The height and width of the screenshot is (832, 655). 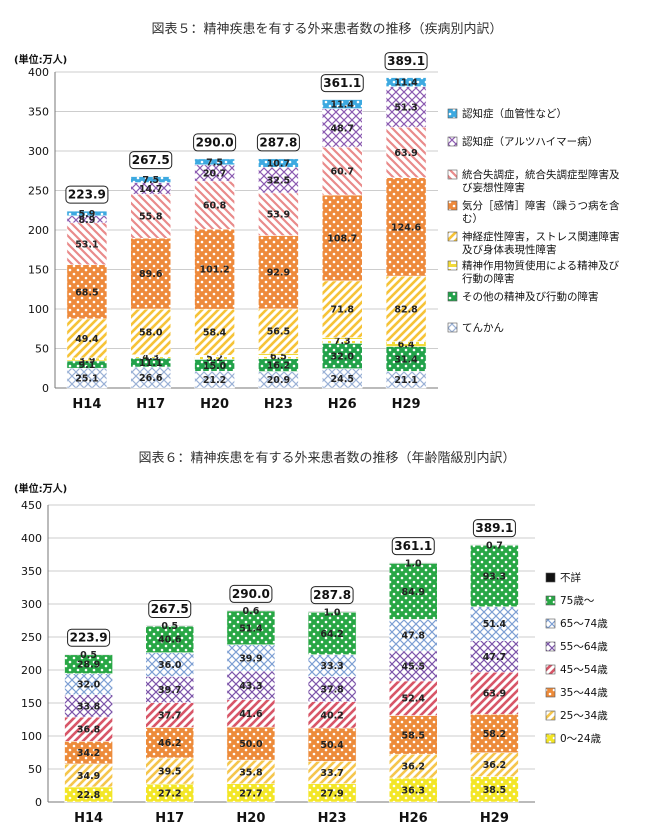 I want to click on data-label: 48.7, so click(x=342, y=128).